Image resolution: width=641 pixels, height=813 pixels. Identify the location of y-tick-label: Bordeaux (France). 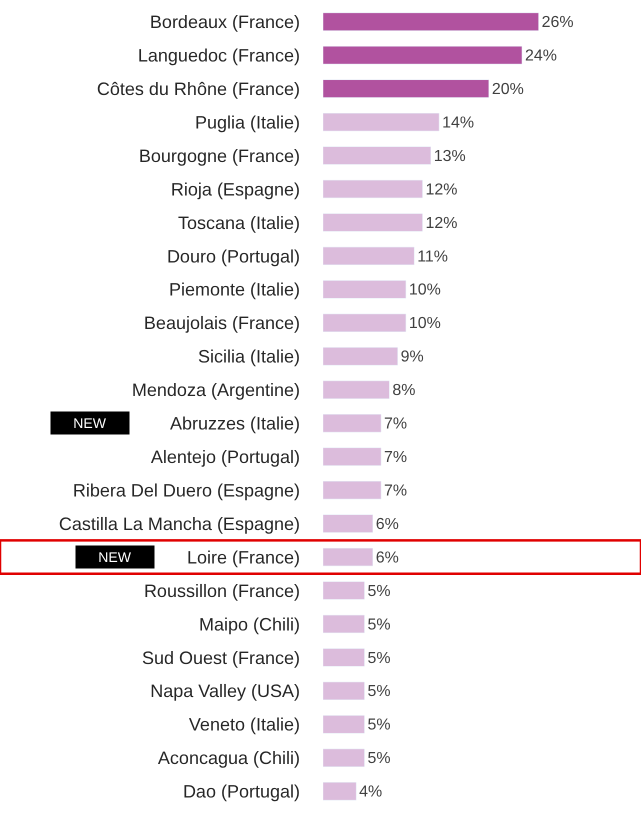
(225, 22).